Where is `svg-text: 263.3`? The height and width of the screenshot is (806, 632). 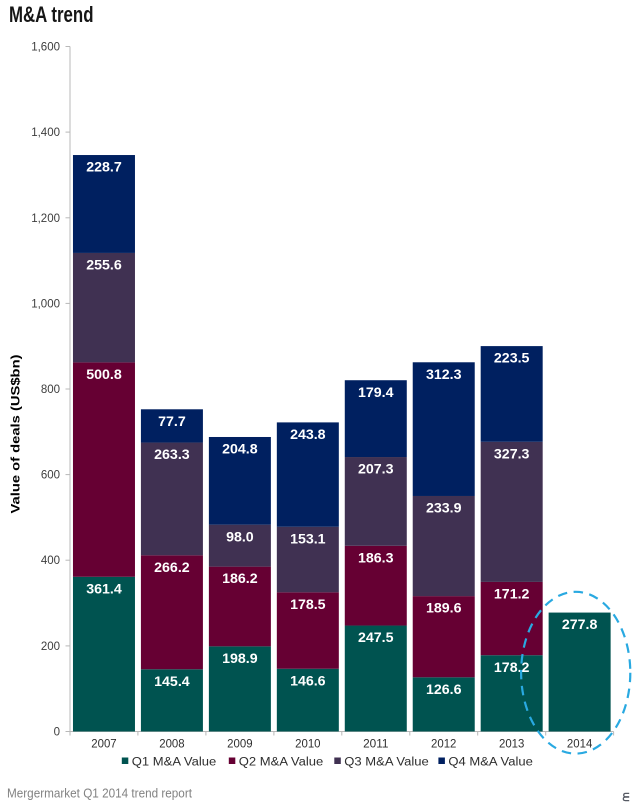 svg-text: 263.3 is located at coordinates (172, 455).